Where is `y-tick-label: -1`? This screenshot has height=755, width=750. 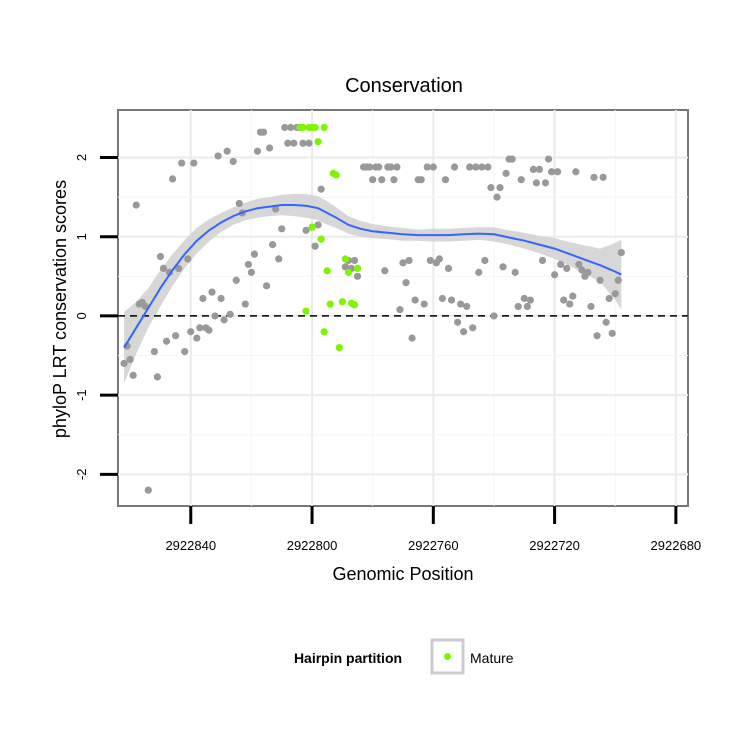
y-tick-label: -1 is located at coordinates (81, 395).